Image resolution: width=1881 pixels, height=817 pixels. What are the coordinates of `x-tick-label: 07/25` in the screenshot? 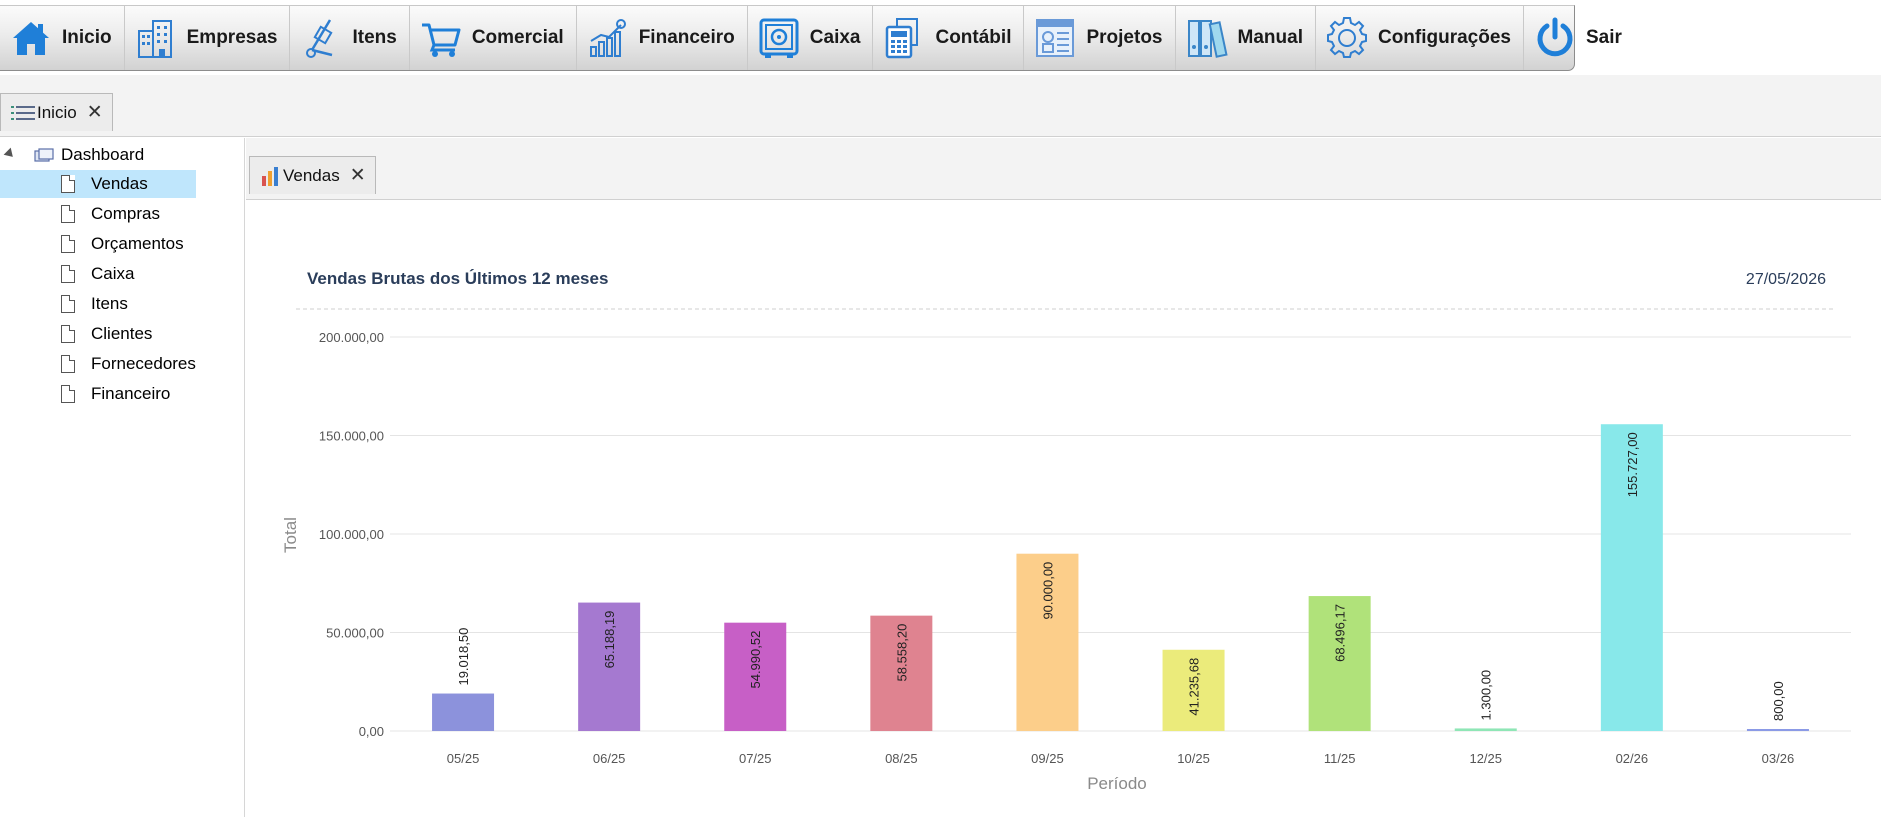 It's located at (755, 758).